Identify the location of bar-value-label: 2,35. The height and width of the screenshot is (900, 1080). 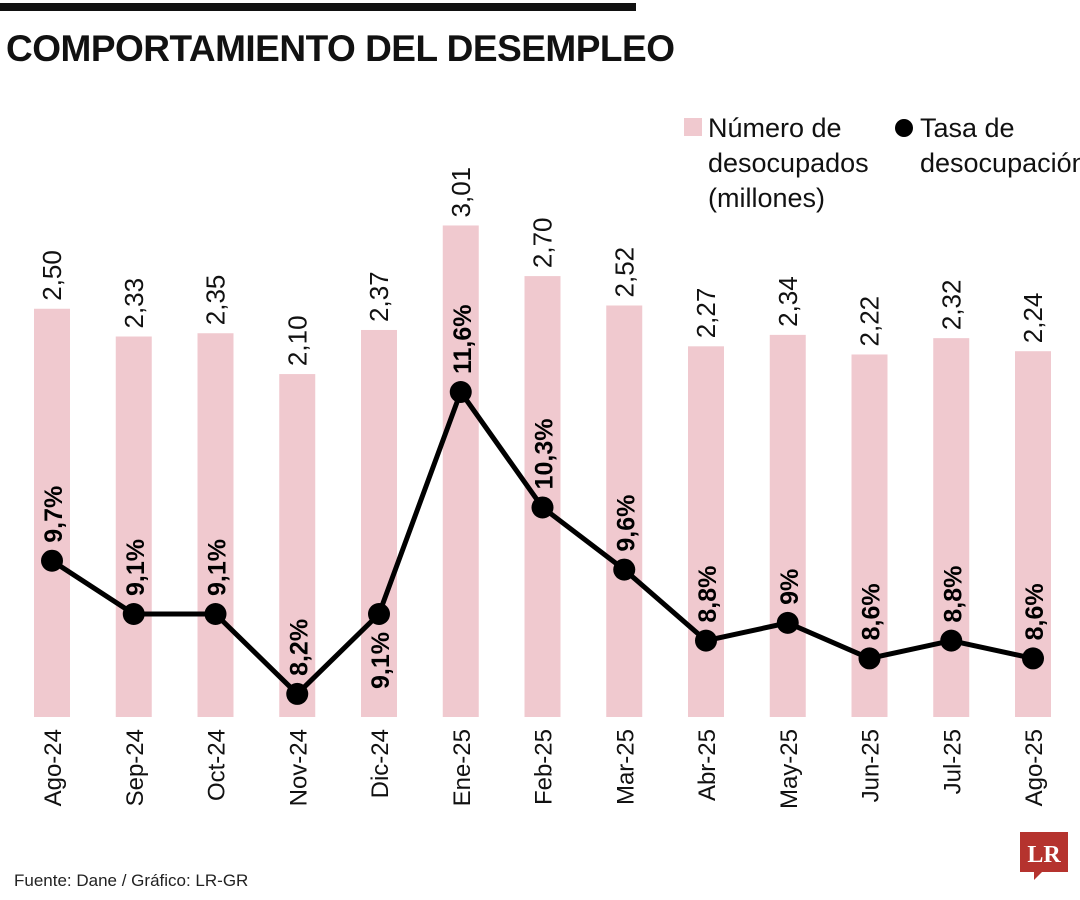
(216, 300).